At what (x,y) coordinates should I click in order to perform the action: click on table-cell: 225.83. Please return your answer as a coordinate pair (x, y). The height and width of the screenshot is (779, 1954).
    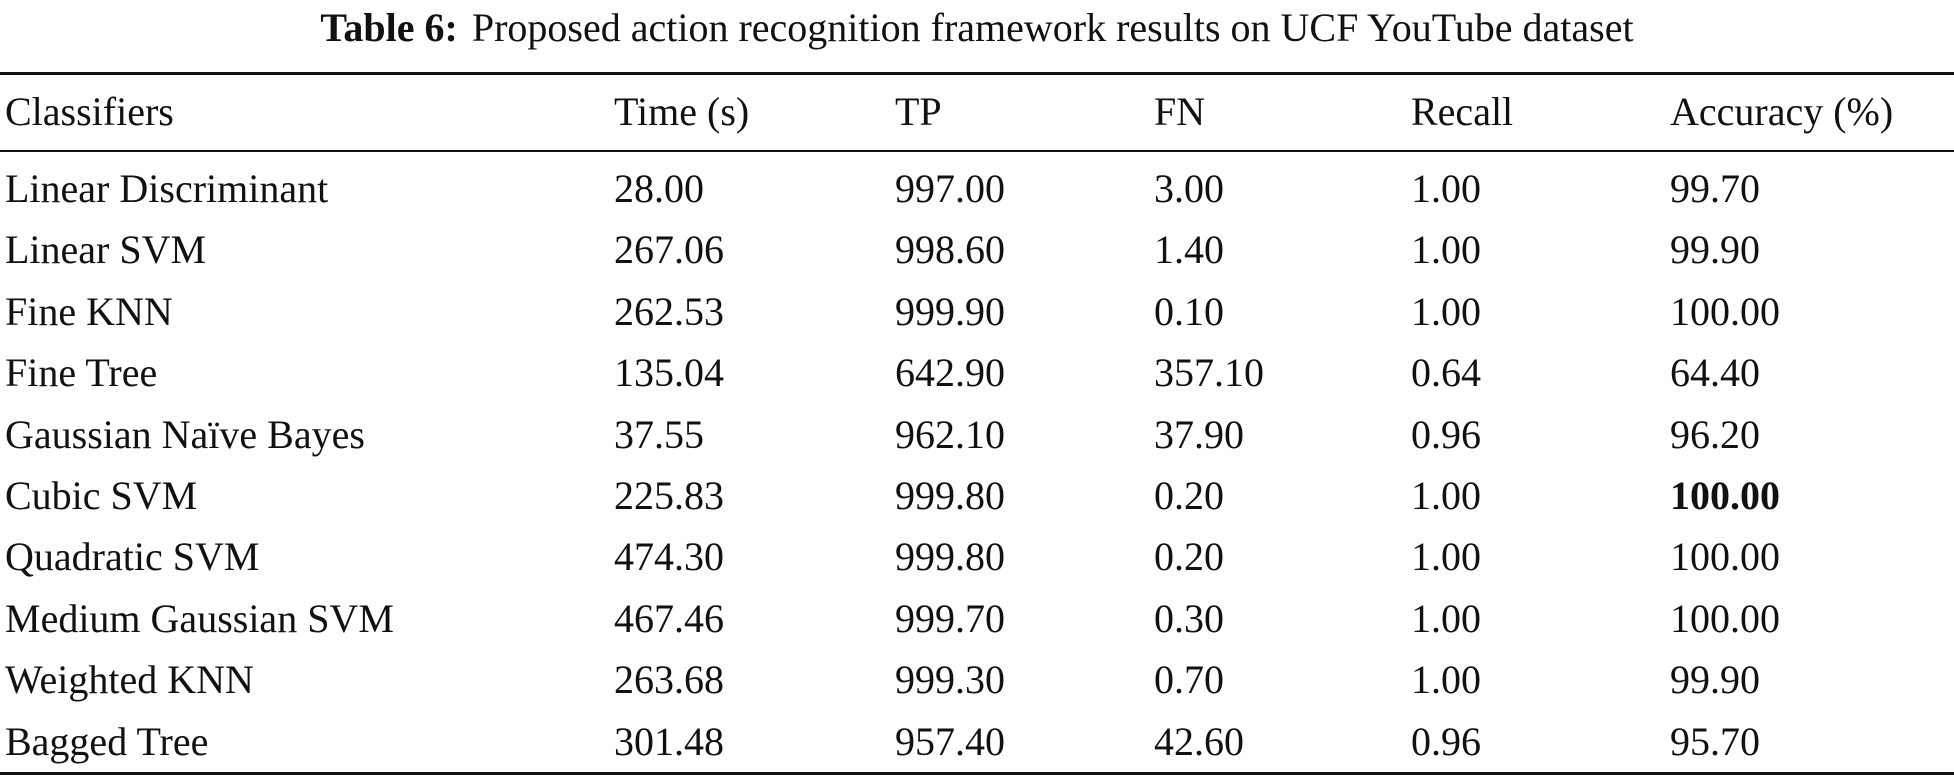
    Looking at the image, I should click on (669, 495).